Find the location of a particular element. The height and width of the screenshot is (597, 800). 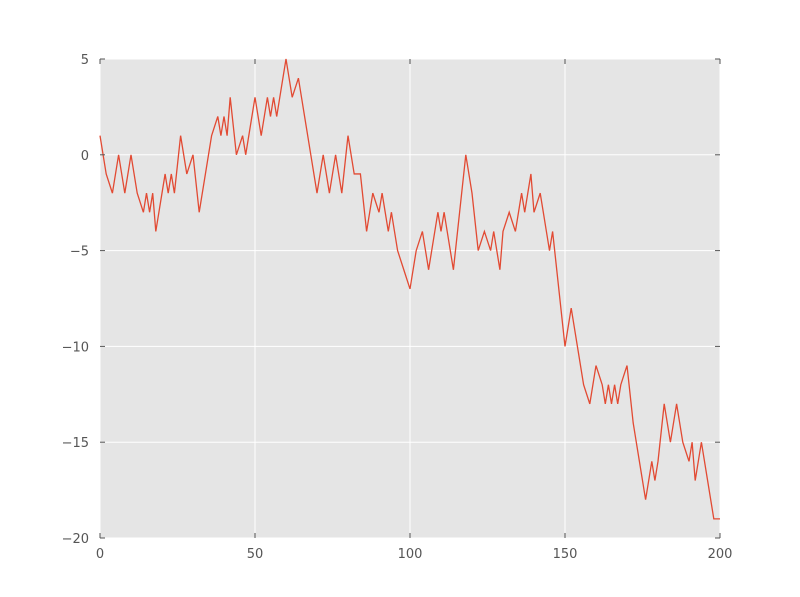

y-tick-label: −20 is located at coordinates (75, 539).